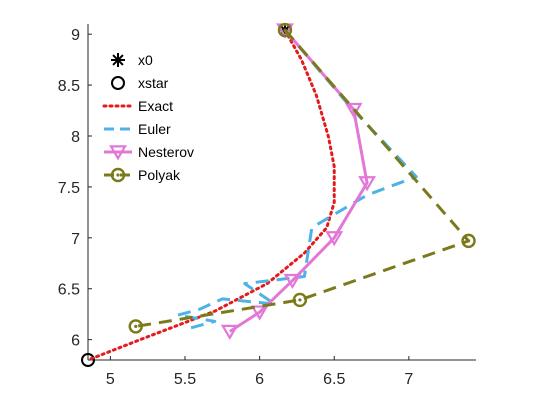 This screenshot has height=408, width=542. What do you see at coordinates (75, 341) in the screenshot?
I see `y-tick-label: 6` at bounding box center [75, 341].